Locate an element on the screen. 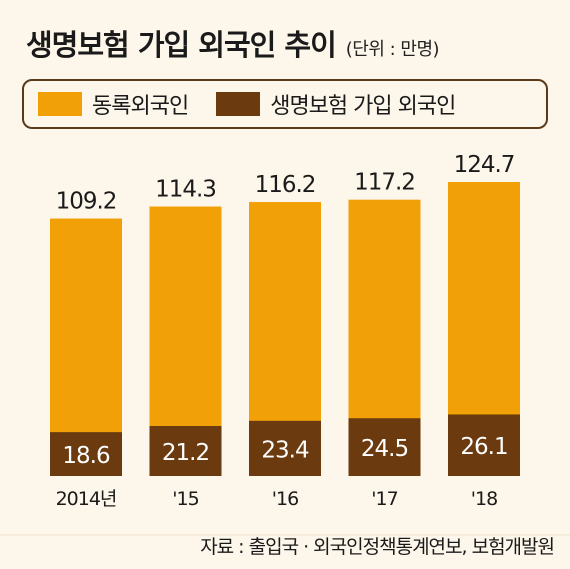 This screenshot has height=569, width=570. data-label-registered-1: 114.3 is located at coordinates (185, 190).